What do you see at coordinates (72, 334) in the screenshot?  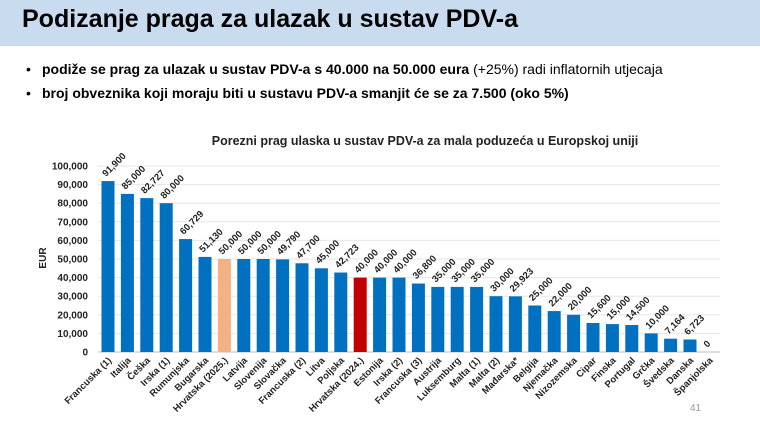 I see `y-tick-label: 10,000` at bounding box center [72, 334].